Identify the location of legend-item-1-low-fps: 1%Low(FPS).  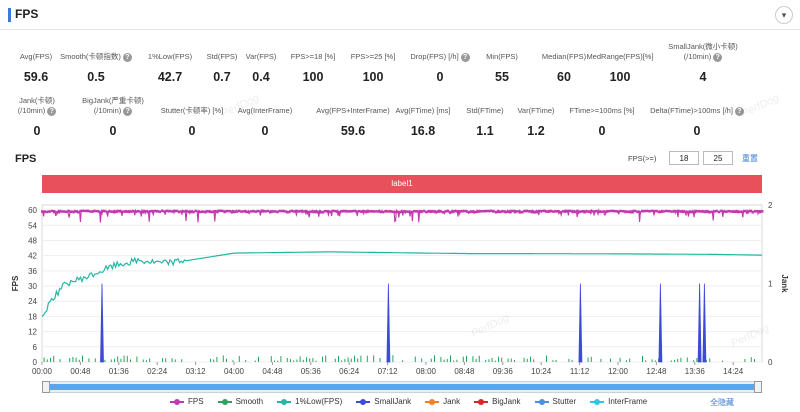
(309, 401).